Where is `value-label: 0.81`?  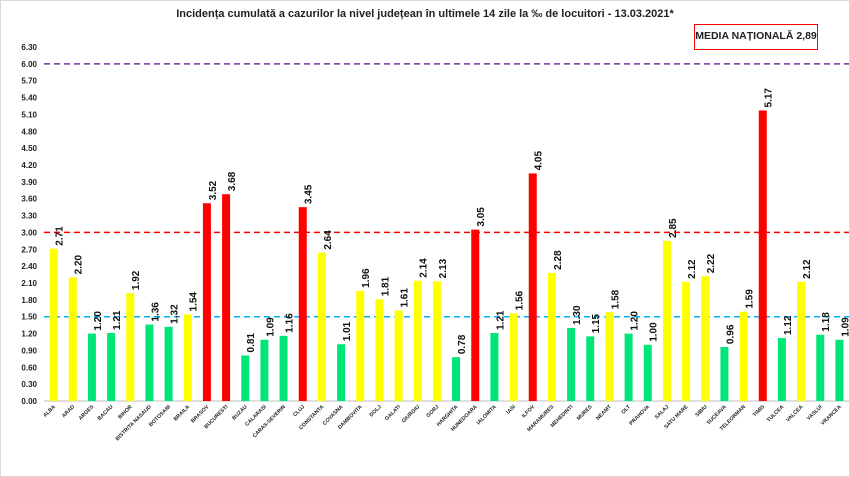 value-label: 0.81 is located at coordinates (251, 343).